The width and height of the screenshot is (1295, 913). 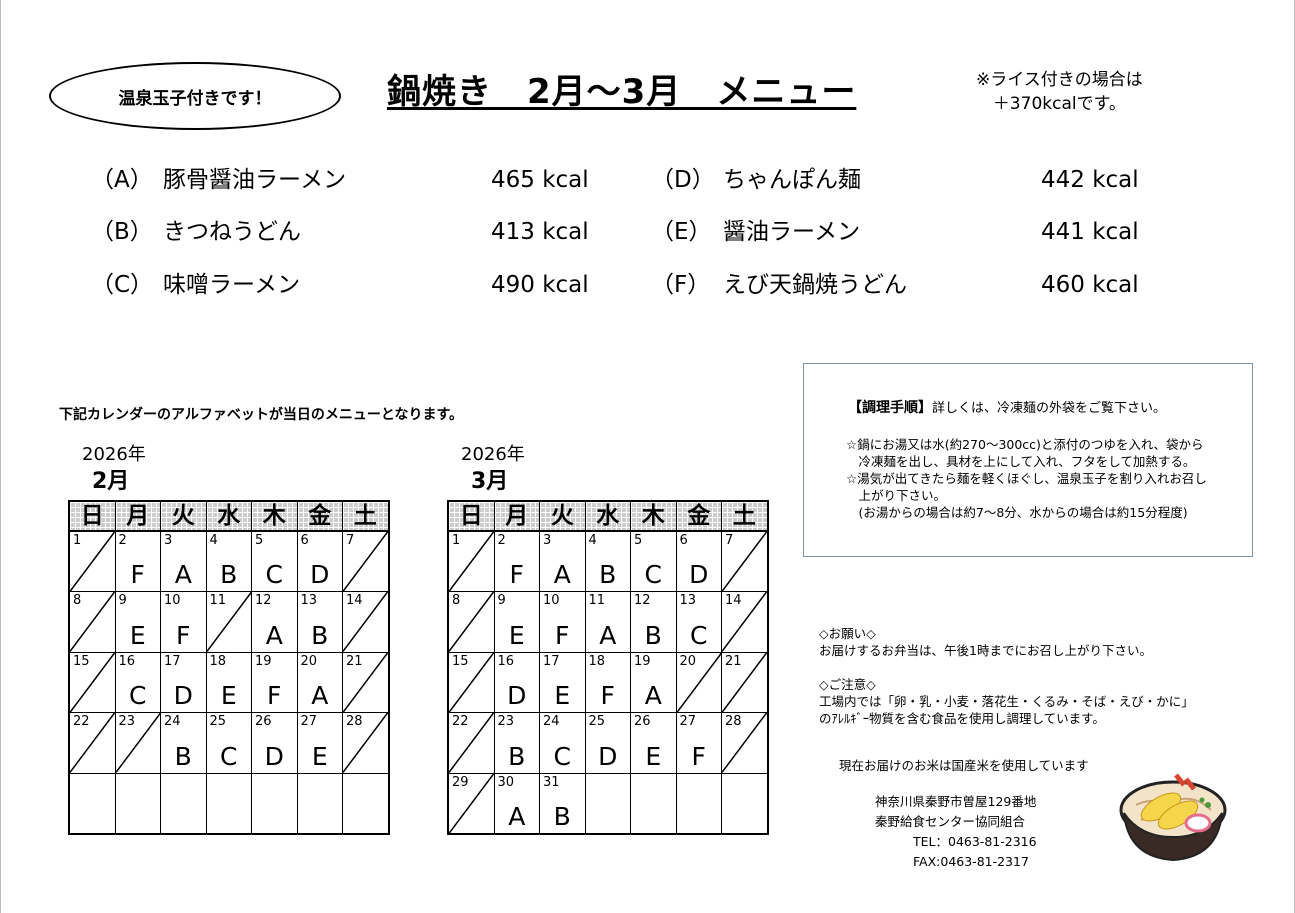 I want to click on weekday-header: 水, so click(x=608, y=517).